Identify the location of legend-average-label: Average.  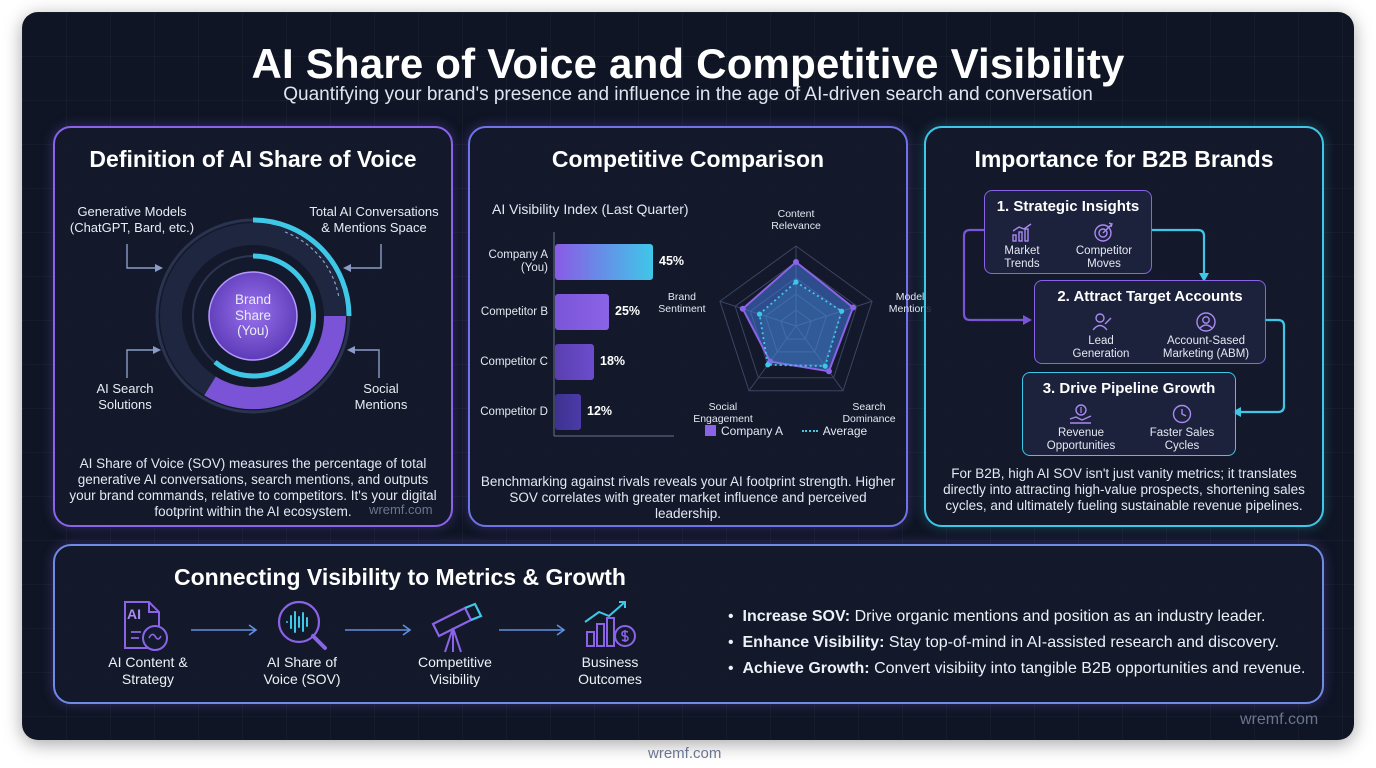
(845, 431).